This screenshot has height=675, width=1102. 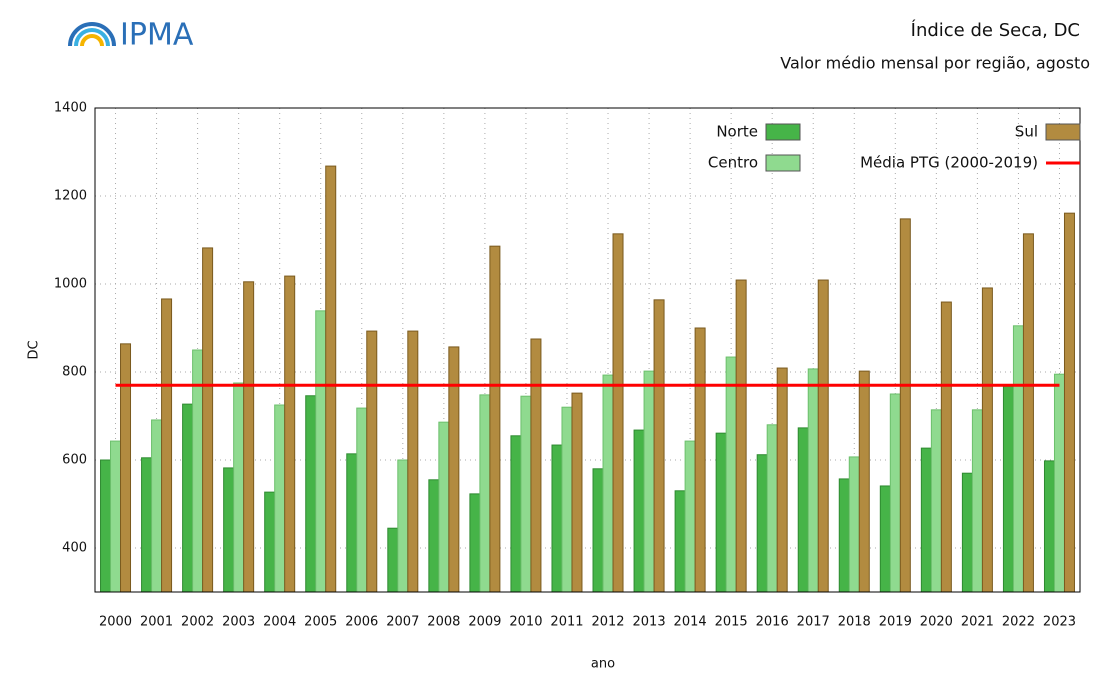 What do you see at coordinates (995, 30) in the screenshot?
I see `chart-title: Índice de Seca, DC` at bounding box center [995, 30].